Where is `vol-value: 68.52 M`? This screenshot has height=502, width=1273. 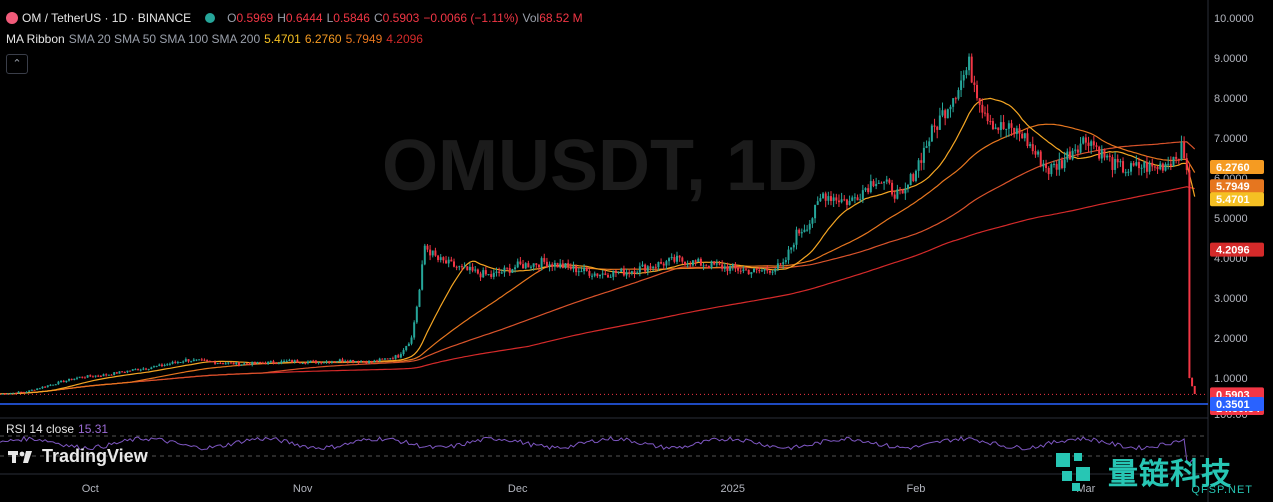
vol-value: 68.52 M is located at coordinates (561, 18).